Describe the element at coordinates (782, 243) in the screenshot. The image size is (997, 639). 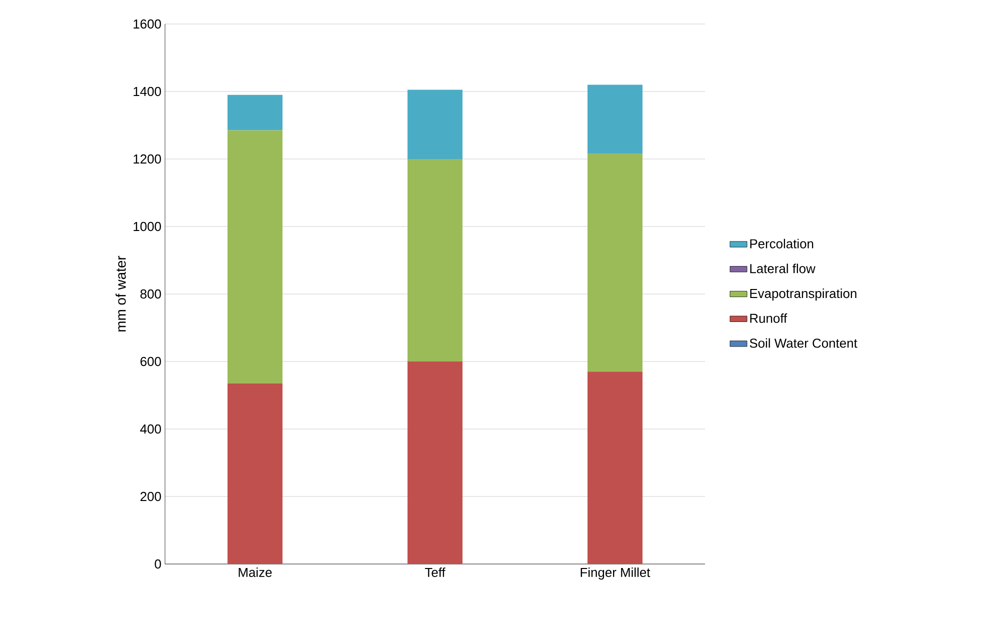
I see `legend-label: Percolation` at that location.